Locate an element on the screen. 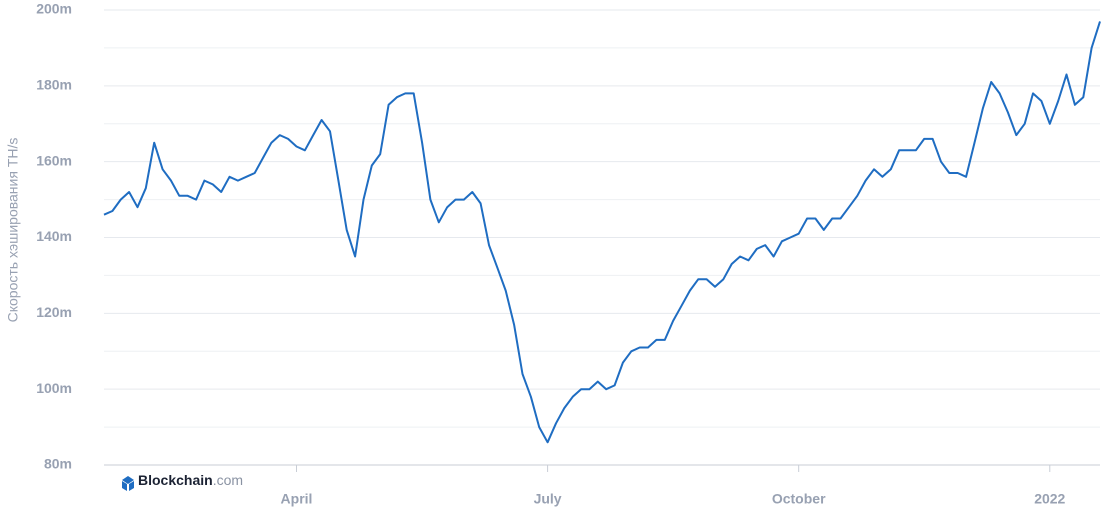  y-tick-label: 120m is located at coordinates (54, 312).